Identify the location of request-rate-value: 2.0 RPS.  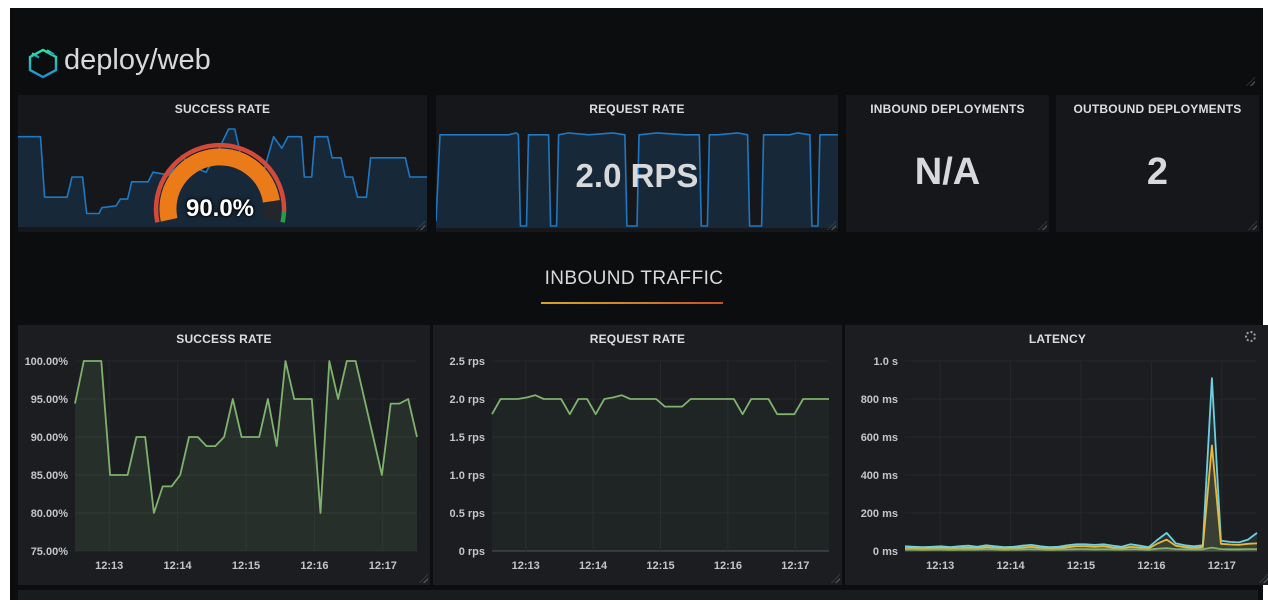
(637, 175).